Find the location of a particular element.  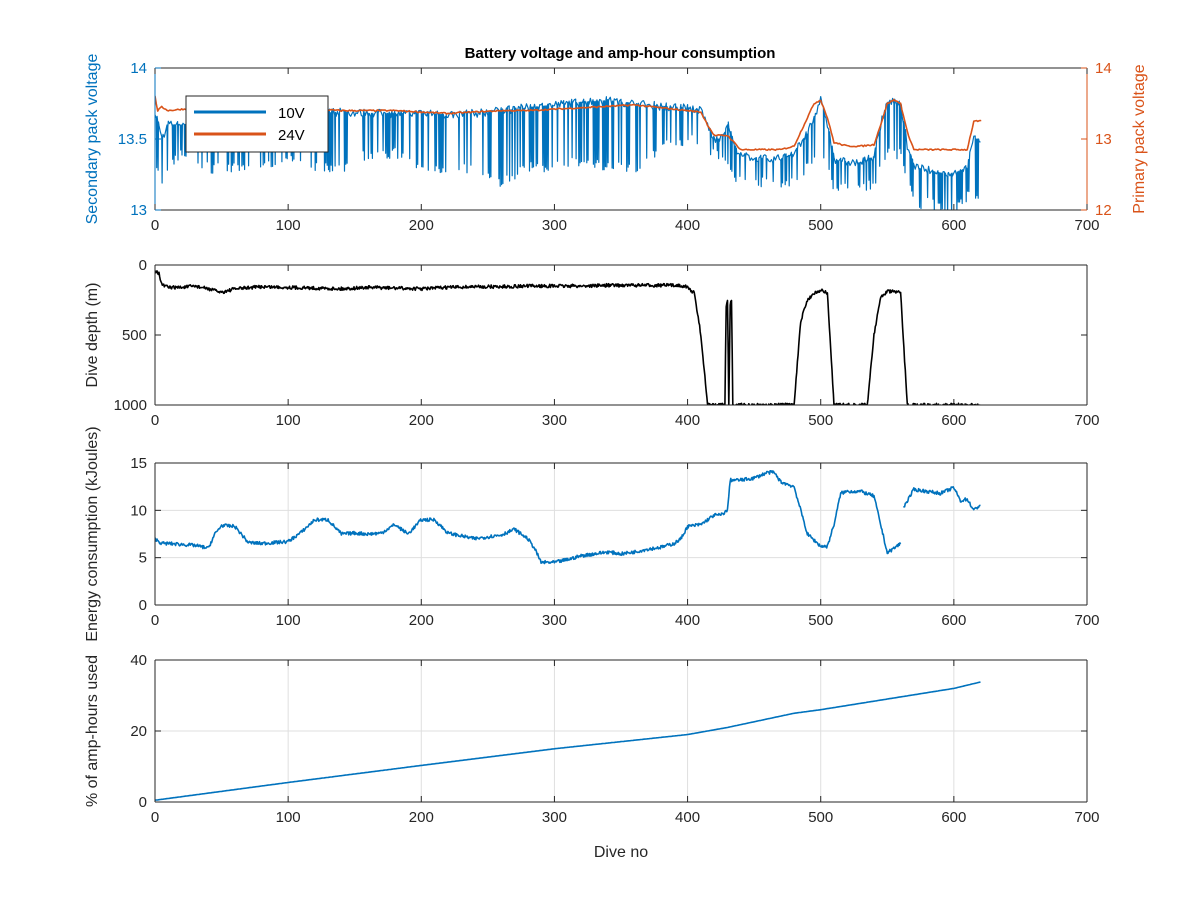

y-axis-label-right: Primary pack voltage is located at coordinates (1139, 138).